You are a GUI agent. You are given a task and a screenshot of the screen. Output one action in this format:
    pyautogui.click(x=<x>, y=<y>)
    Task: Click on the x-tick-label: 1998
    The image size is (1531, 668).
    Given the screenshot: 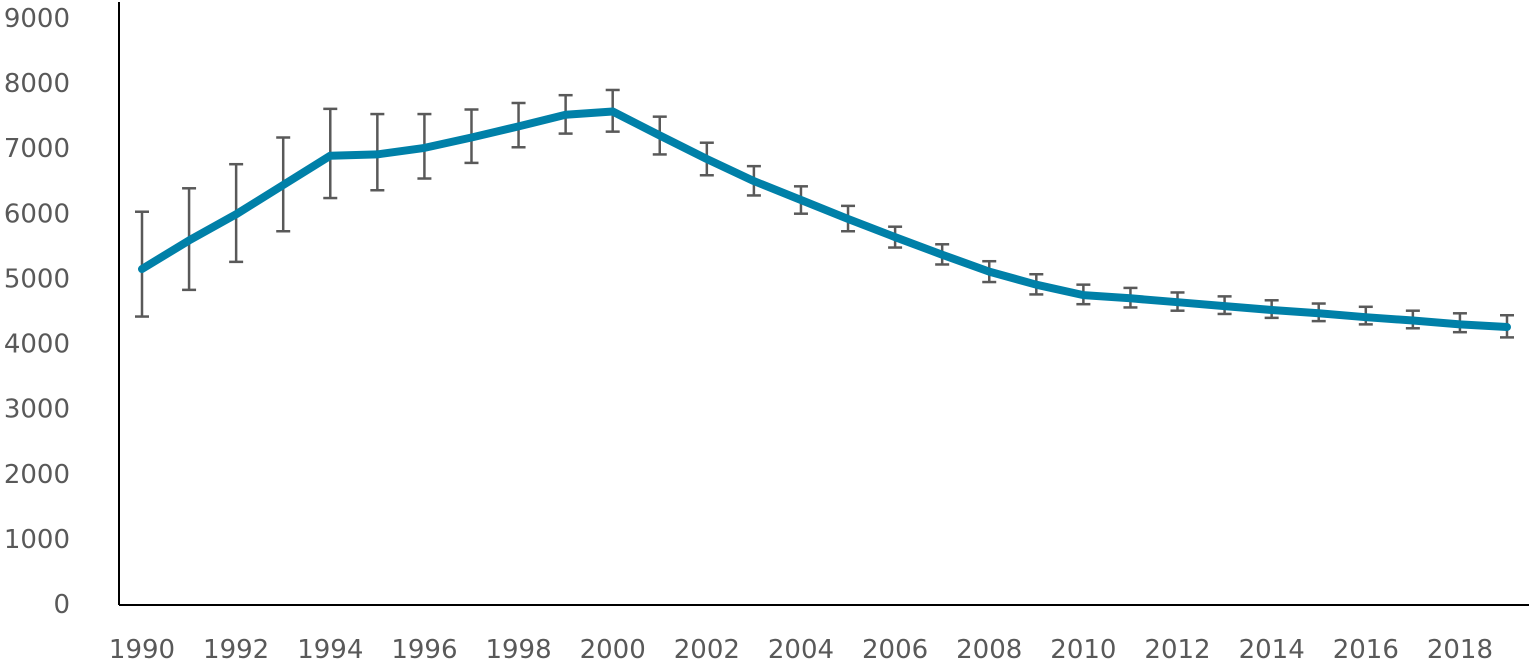 What is the action you would take?
    pyautogui.click(x=518, y=650)
    